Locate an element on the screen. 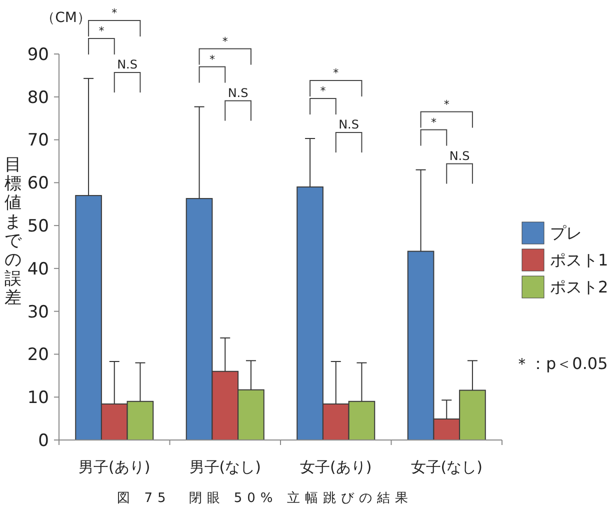 Image resolution: width=610 pixels, height=522 pixels. text: 図 75 閉眼 50% 立幅跳びの結果 is located at coordinates (265, 498).